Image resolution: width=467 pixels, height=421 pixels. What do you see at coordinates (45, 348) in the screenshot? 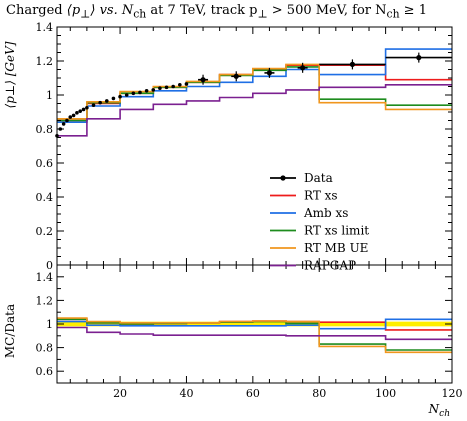
I see `ratio-y-tick-label: 0.8` at bounding box center [45, 348].